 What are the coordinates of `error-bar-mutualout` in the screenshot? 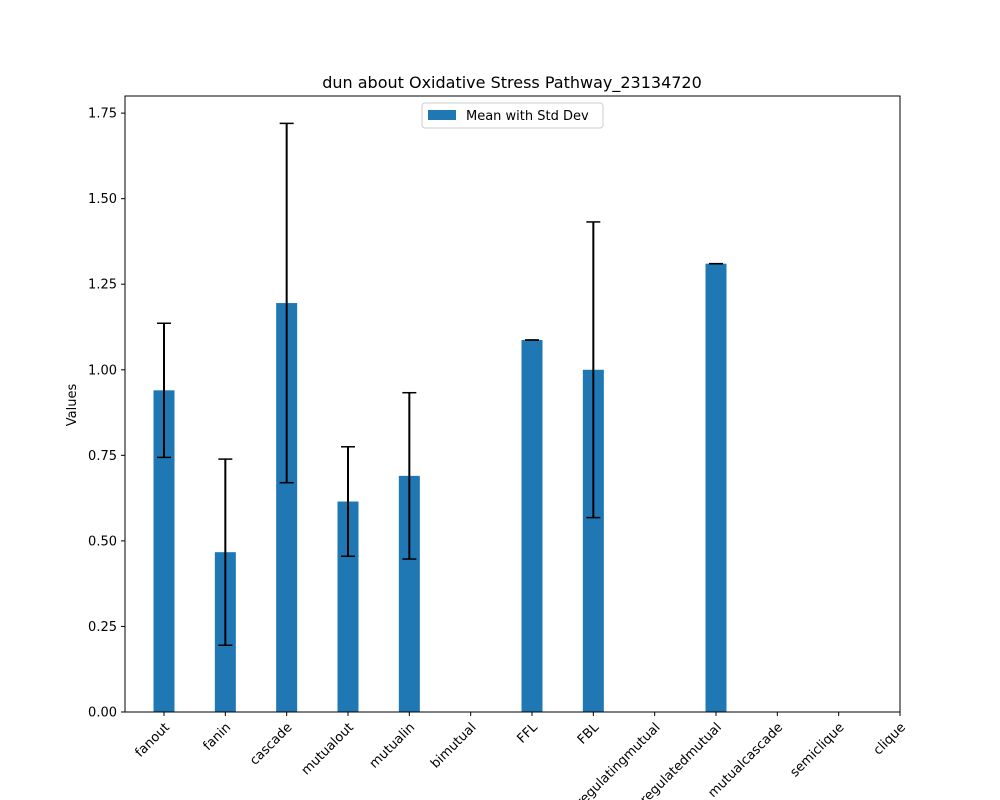 It's located at (348, 502).